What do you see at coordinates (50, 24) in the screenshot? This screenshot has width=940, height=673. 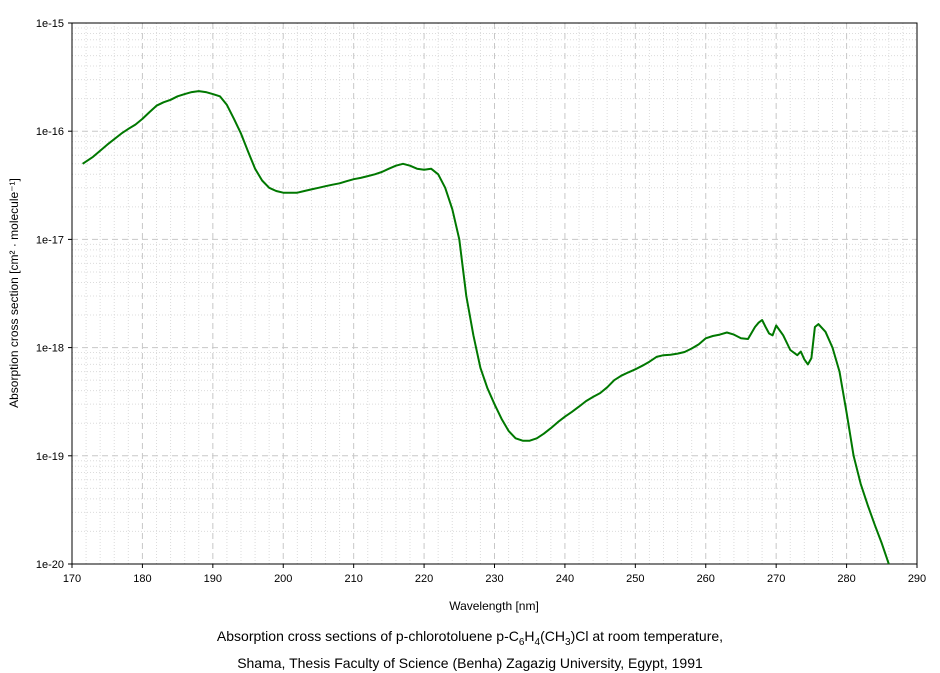 I see `y-tick-label: 1e-15` at bounding box center [50, 24].